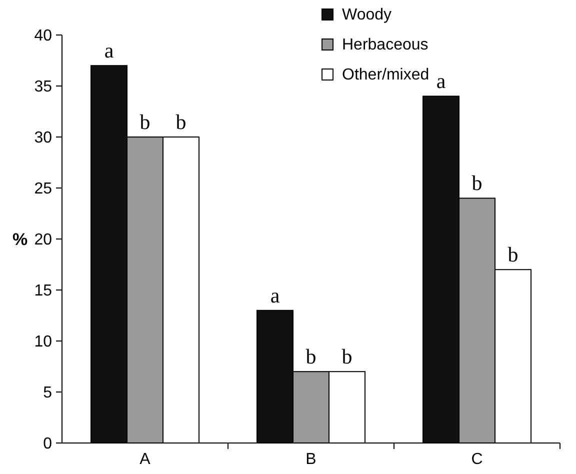 This screenshot has height=474, width=576. What do you see at coordinates (367, 15) in the screenshot?
I see `legend-label: Woody` at bounding box center [367, 15].